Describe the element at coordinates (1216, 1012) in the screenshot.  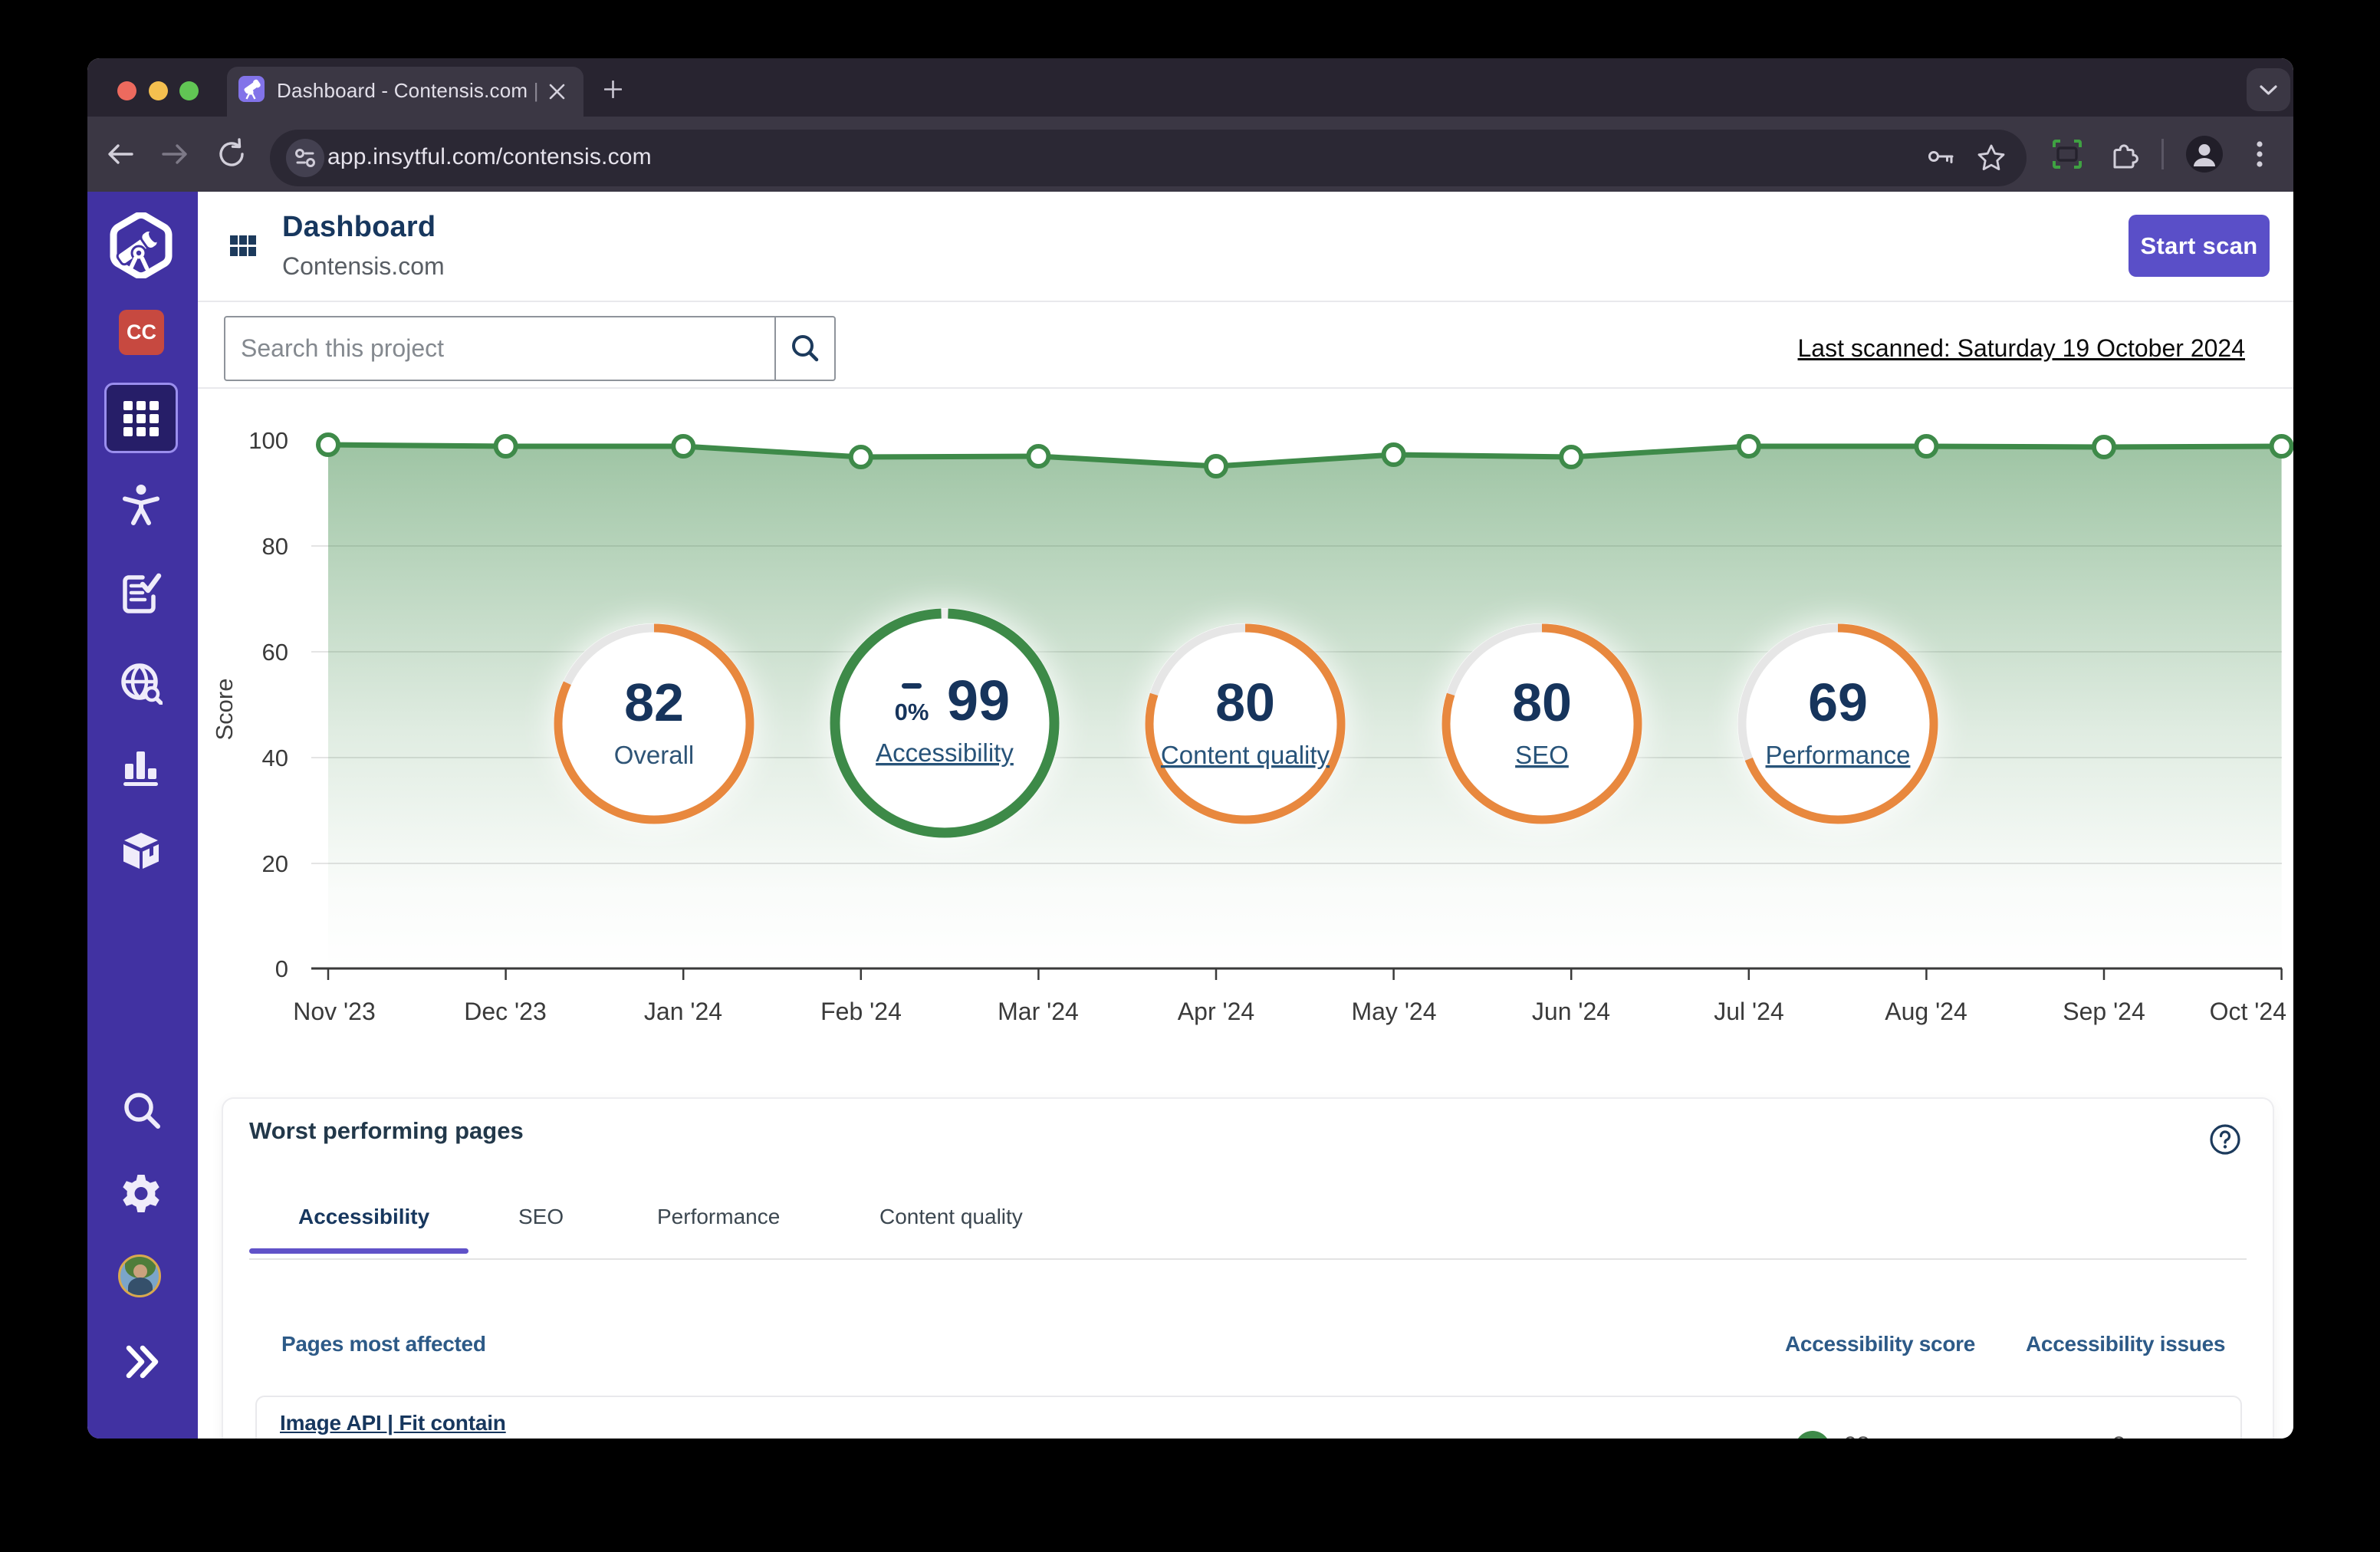
I see `svg-text: Apr '24` at that location.